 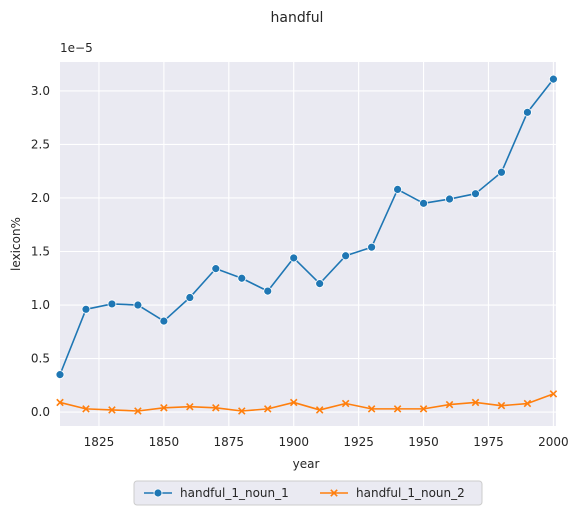 What do you see at coordinates (234, 493) in the screenshot?
I see `legend-label: handful_1_noun_1` at bounding box center [234, 493].